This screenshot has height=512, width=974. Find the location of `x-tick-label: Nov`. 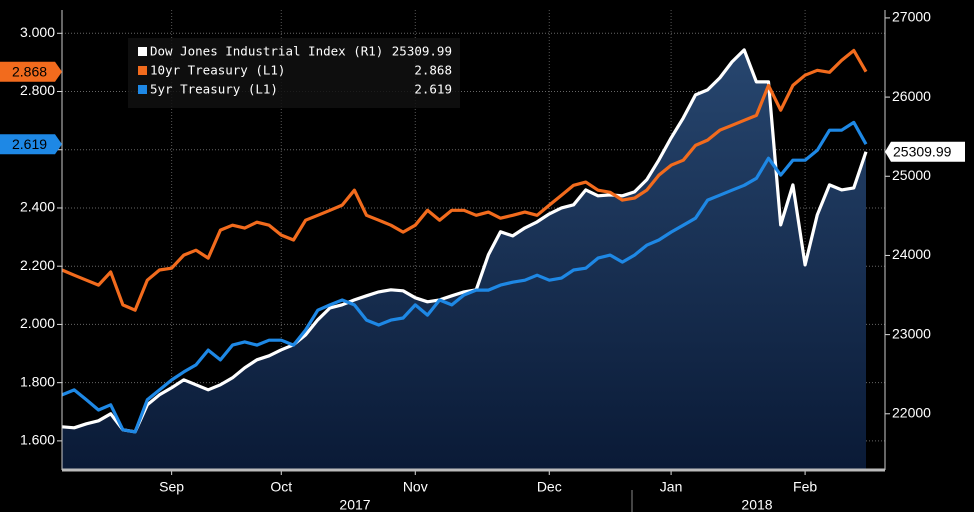

x-tick-label: Nov is located at coordinates (415, 487).